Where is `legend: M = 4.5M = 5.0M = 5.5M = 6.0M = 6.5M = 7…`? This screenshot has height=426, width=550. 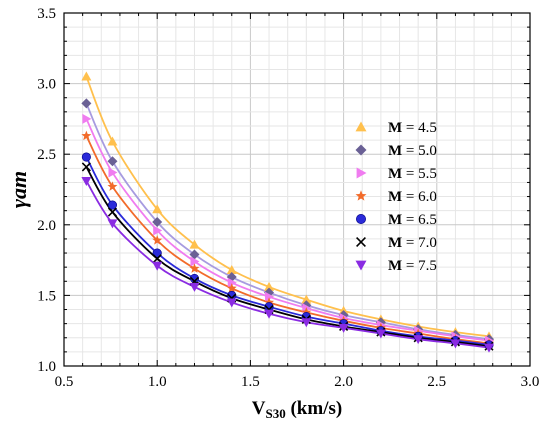
legend: M = 4.5M = 5.0M = 5.5M = 6.0M = 6.5M = 7… is located at coordinates (396, 197).